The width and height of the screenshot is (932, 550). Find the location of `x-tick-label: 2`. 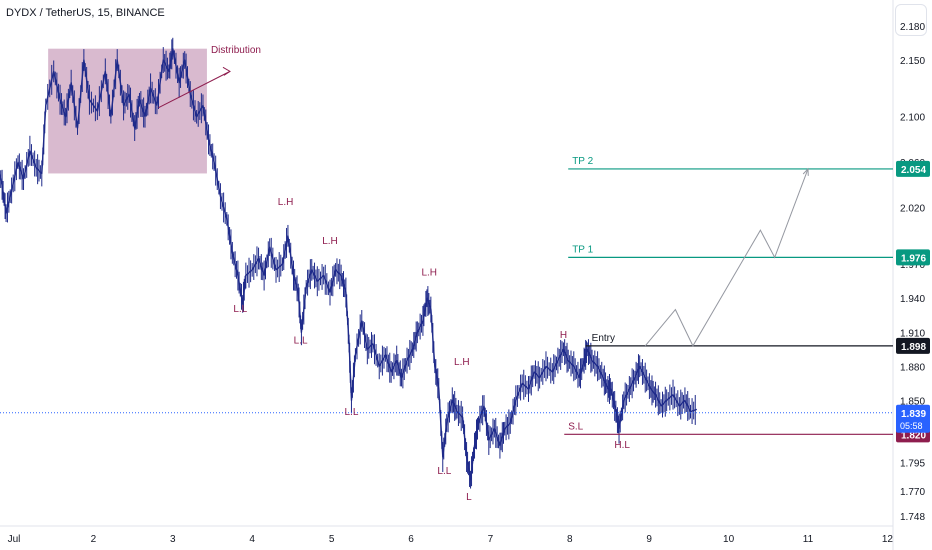

x-tick-label: 2 is located at coordinates (94, 539).